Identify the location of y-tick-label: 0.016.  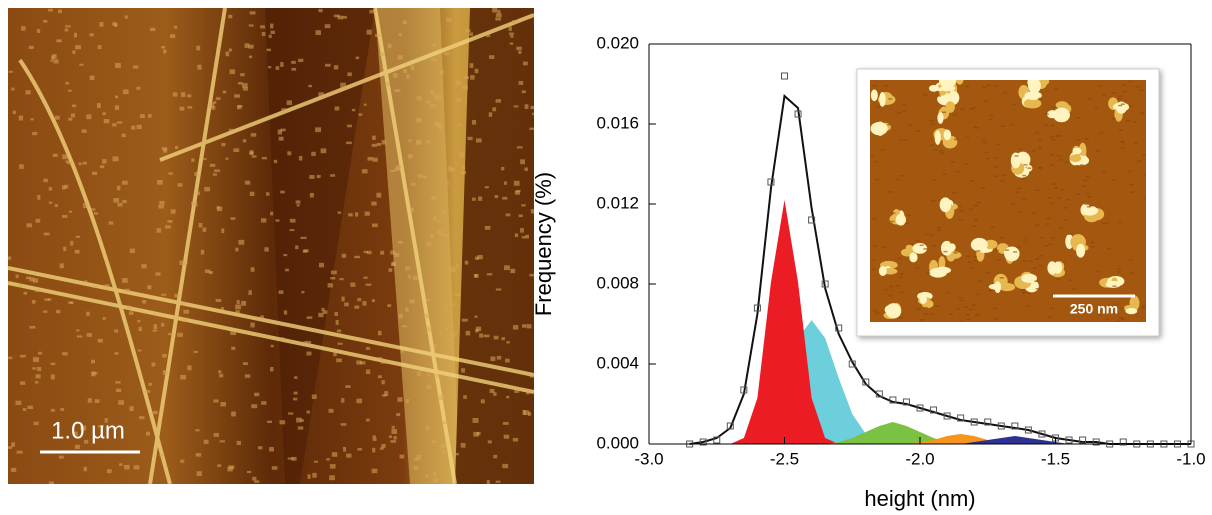
(617, 122).